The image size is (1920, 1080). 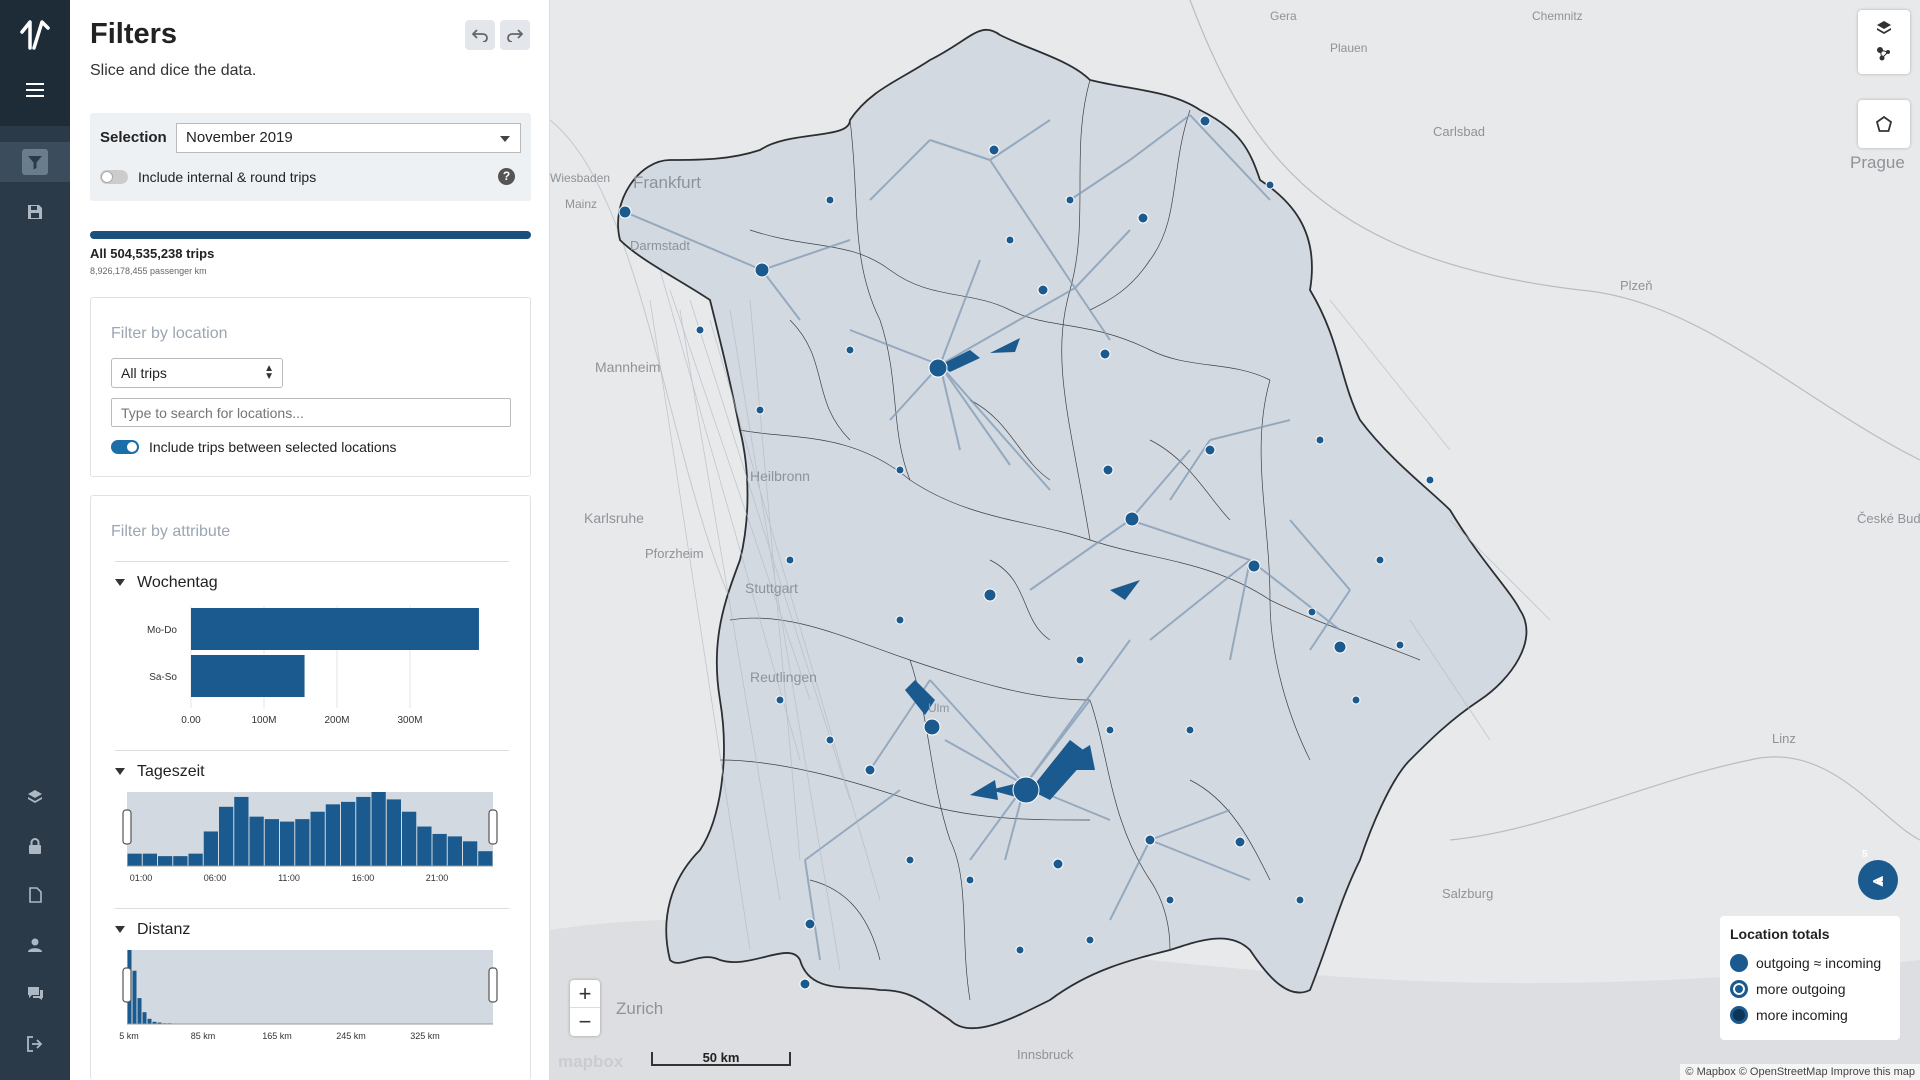 What do you see at coordinates (311, 999) in the screenshot?
I see `distanz-chart: 5 km 85 km 165 km 245 km 325 km` at bounding box center [311, 999].